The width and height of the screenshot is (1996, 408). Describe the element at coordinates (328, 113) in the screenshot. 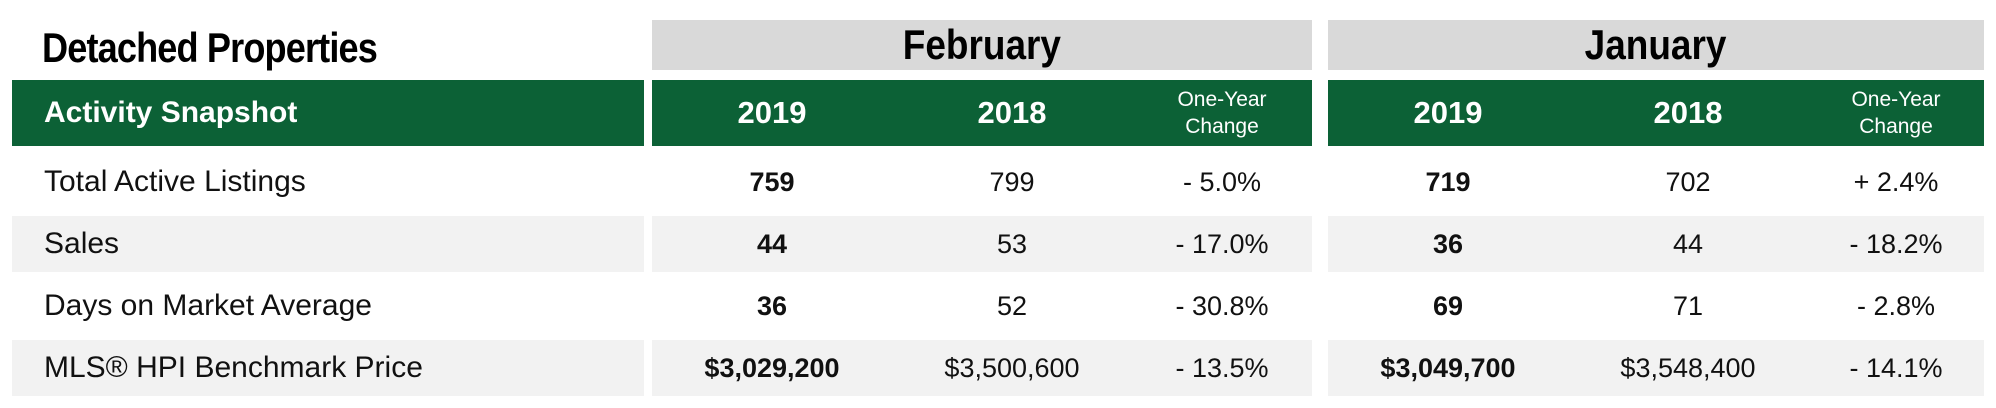

I see `activity-snapshot-header: Activity Snapshot` at that location.